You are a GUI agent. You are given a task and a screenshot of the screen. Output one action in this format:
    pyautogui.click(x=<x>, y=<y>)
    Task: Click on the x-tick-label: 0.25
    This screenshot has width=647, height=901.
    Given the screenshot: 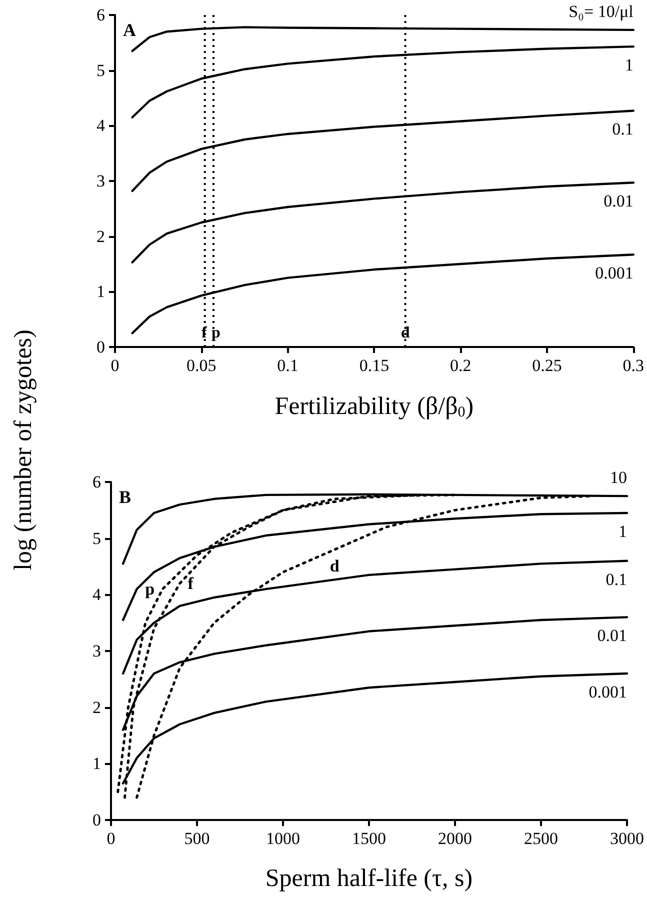 What is the action you would take?
    pyautogui.click(x=547, y=365)
    